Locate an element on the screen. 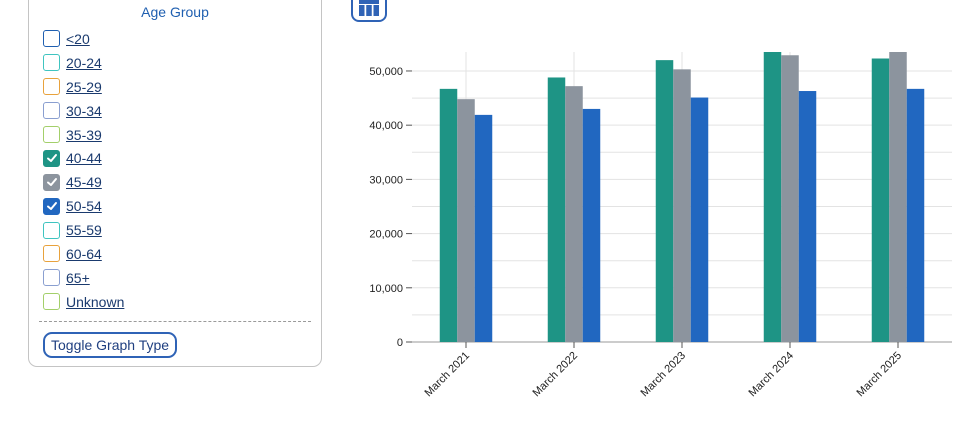 The image size is (953, 422). age-group-item: <20 is located at coordinates (83, 39).